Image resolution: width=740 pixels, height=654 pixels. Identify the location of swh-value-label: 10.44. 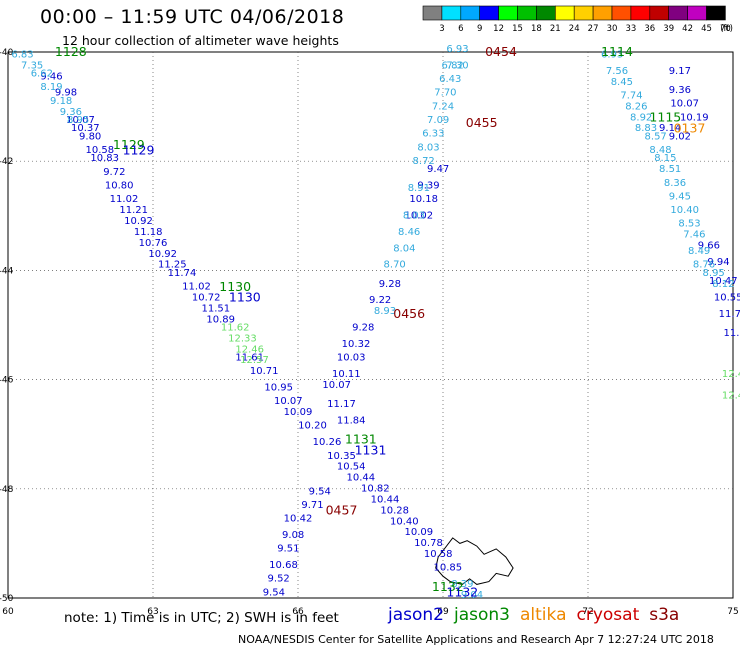
(385, 499).